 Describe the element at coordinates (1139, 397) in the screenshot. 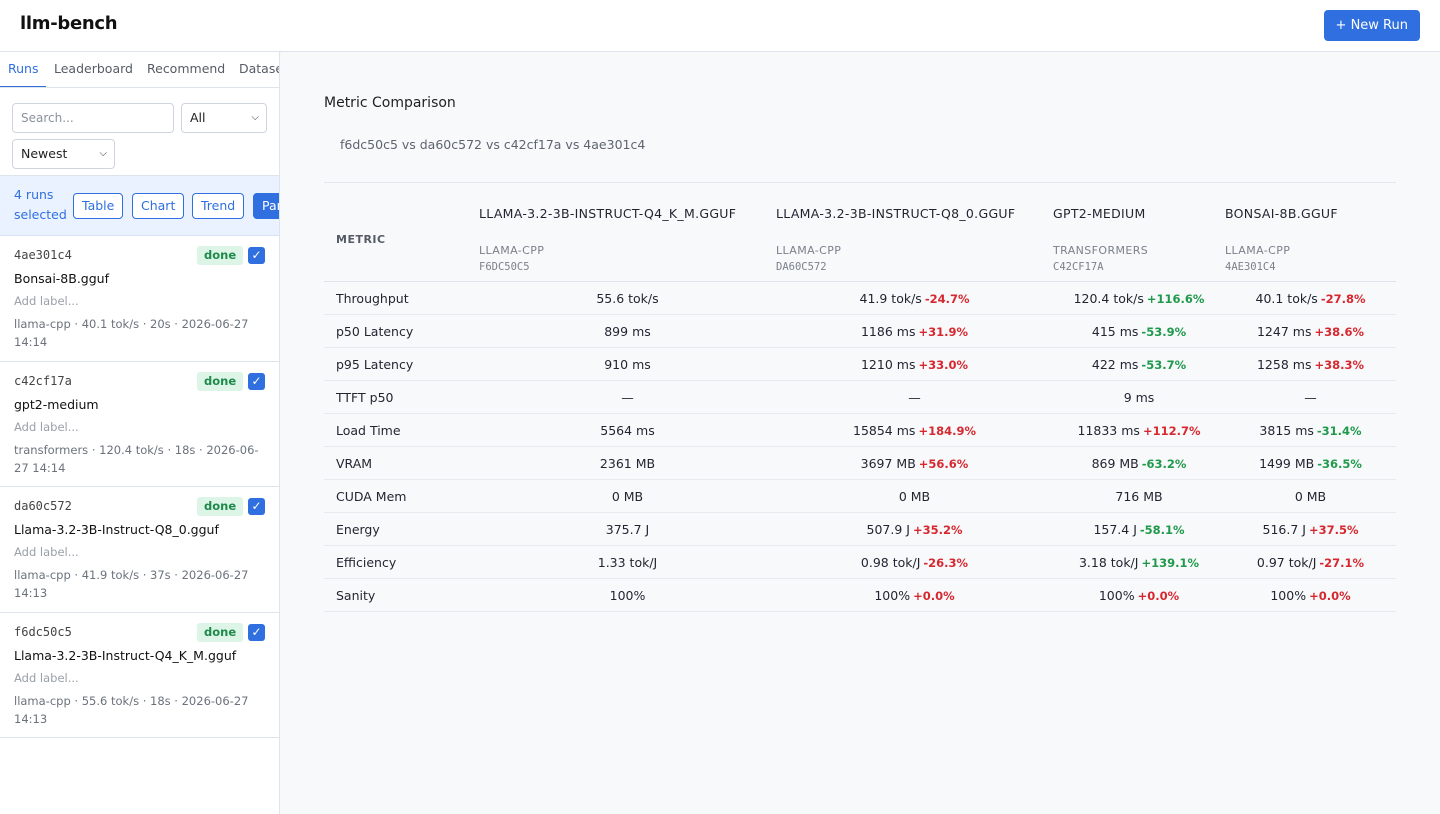

I see `metric-value: 9 ms` at that location.